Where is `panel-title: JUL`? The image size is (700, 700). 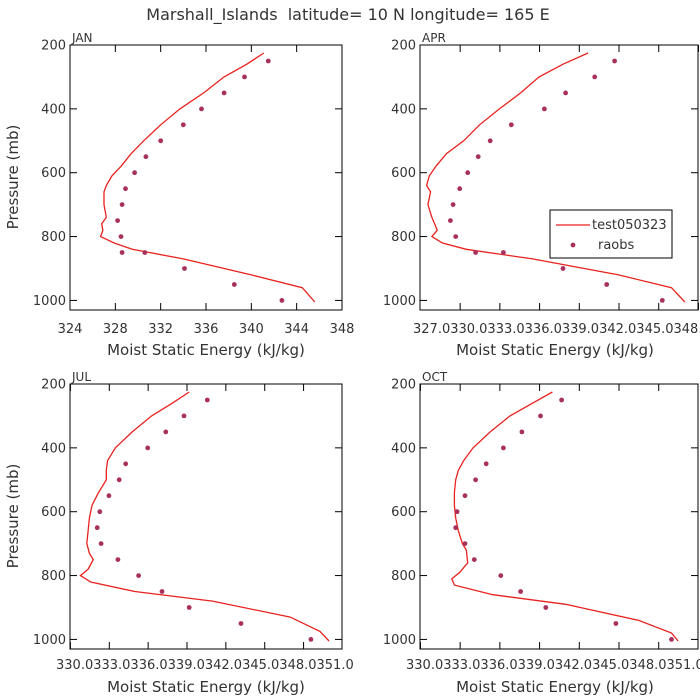
panel-title: JUL is located at coordinates (81, 377).